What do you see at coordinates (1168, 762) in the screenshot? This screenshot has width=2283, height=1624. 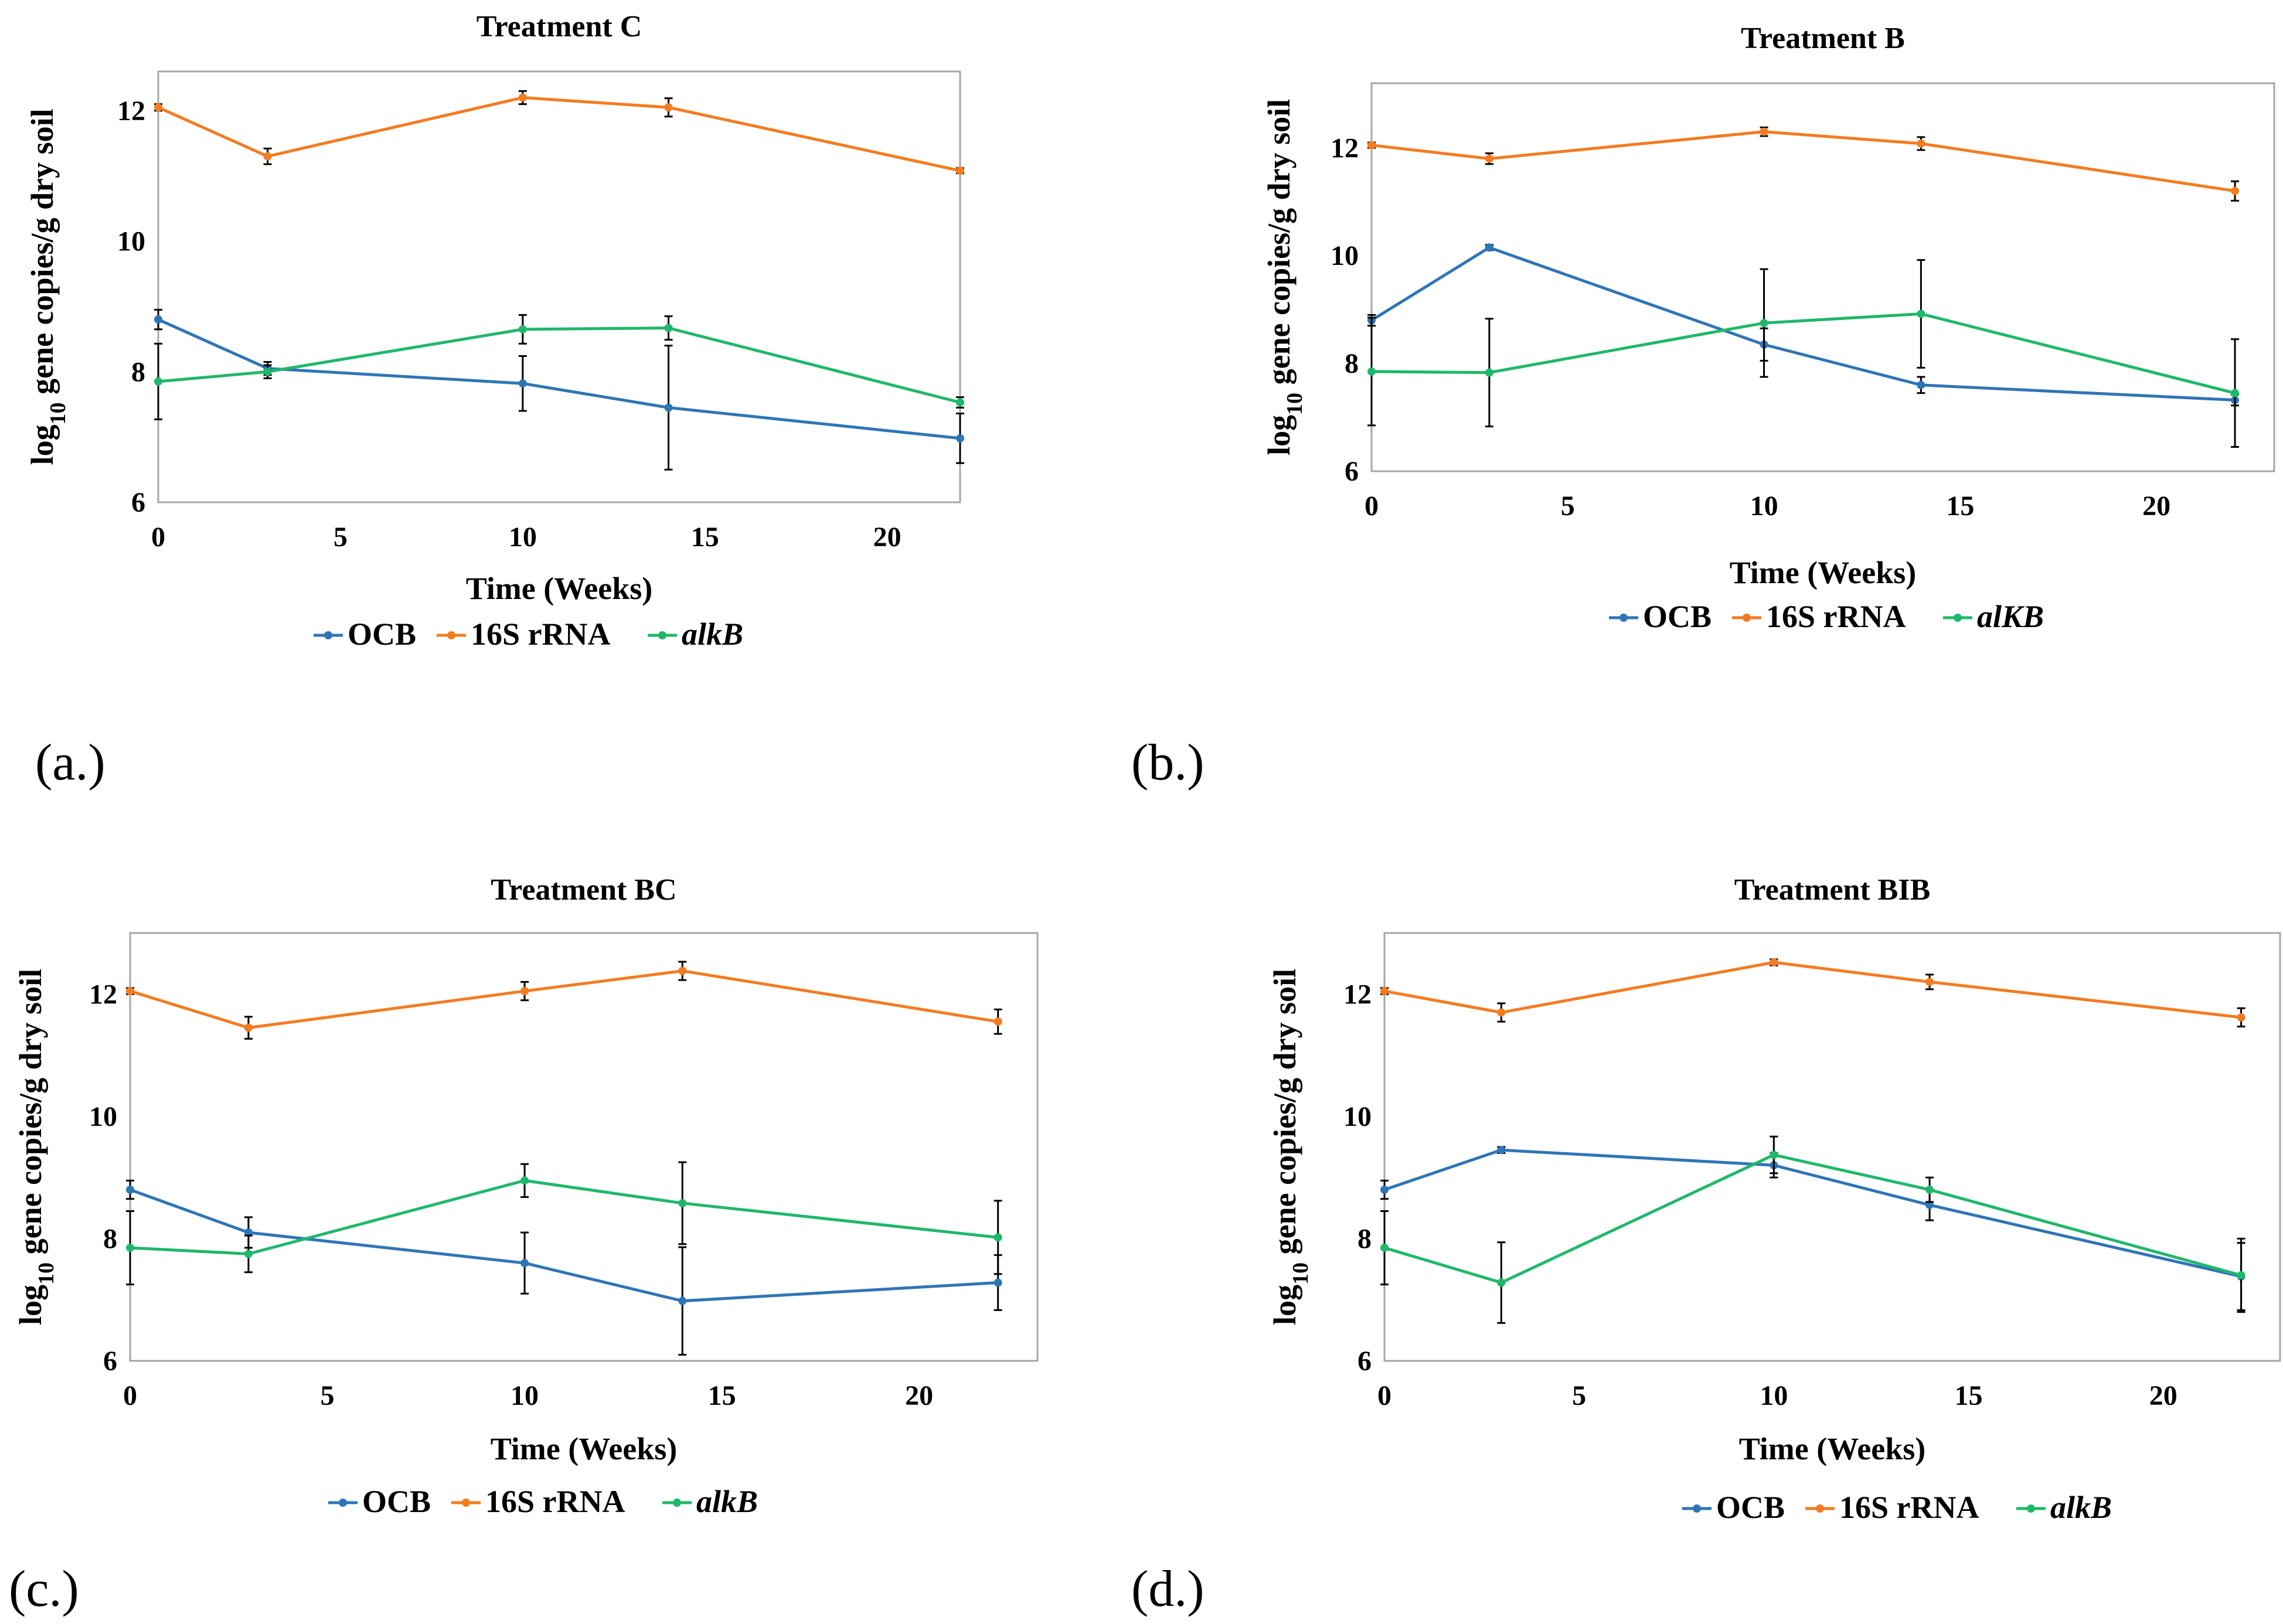 I see `panel-label: (b.)` at bounding box center [1168, 762].